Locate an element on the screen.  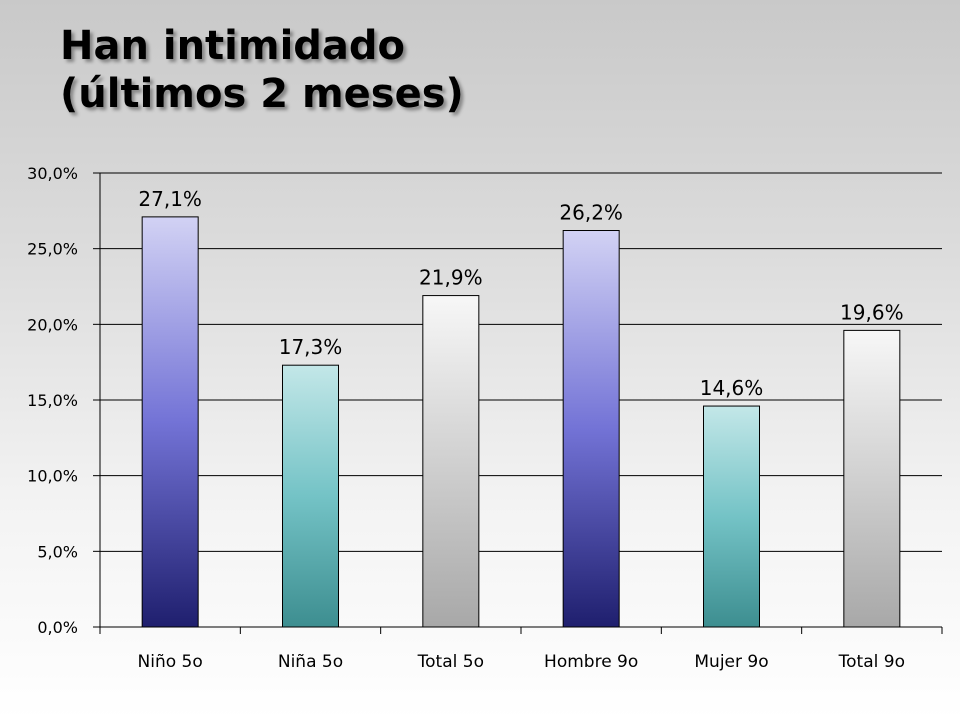
category-label: Hombre 9o is located at coordinates (591, 662).